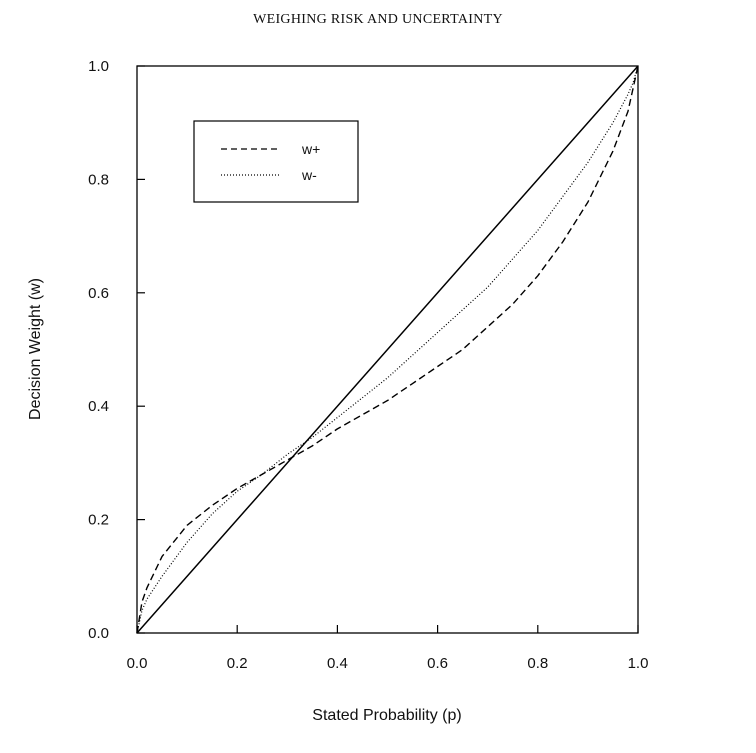 This screenshot has width=756, height=753. Describe the element at coordinates (98, 633) in the screenshot. I see `y-tick-label: 0.0` at that location.